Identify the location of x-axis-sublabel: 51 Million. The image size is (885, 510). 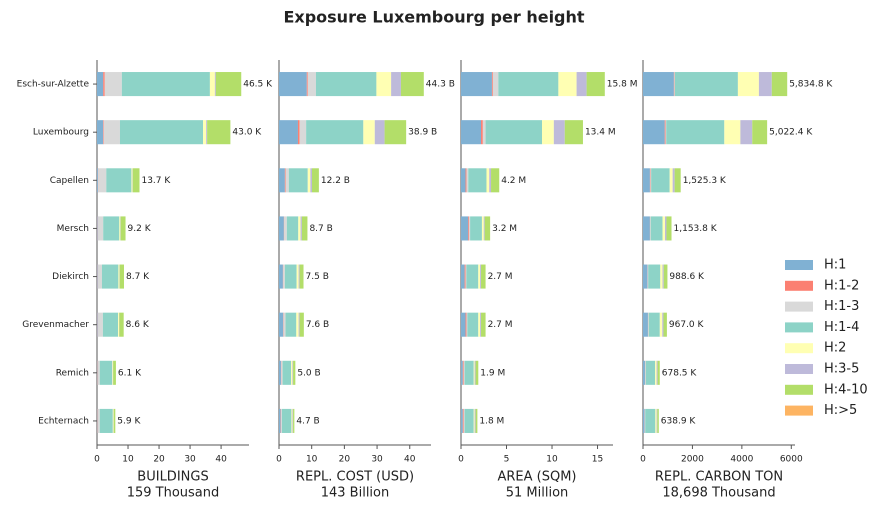
(537, 493).